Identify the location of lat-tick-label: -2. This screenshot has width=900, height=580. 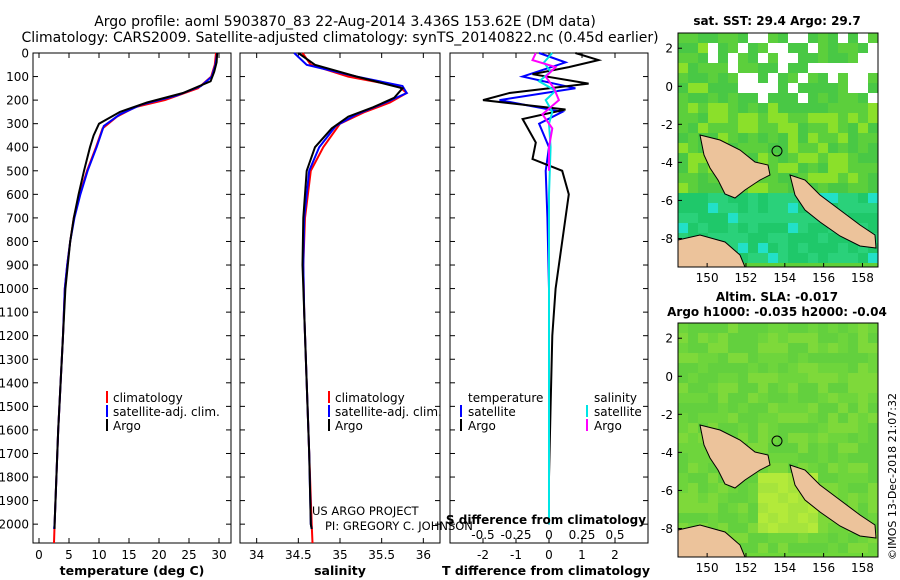
(667, 415).